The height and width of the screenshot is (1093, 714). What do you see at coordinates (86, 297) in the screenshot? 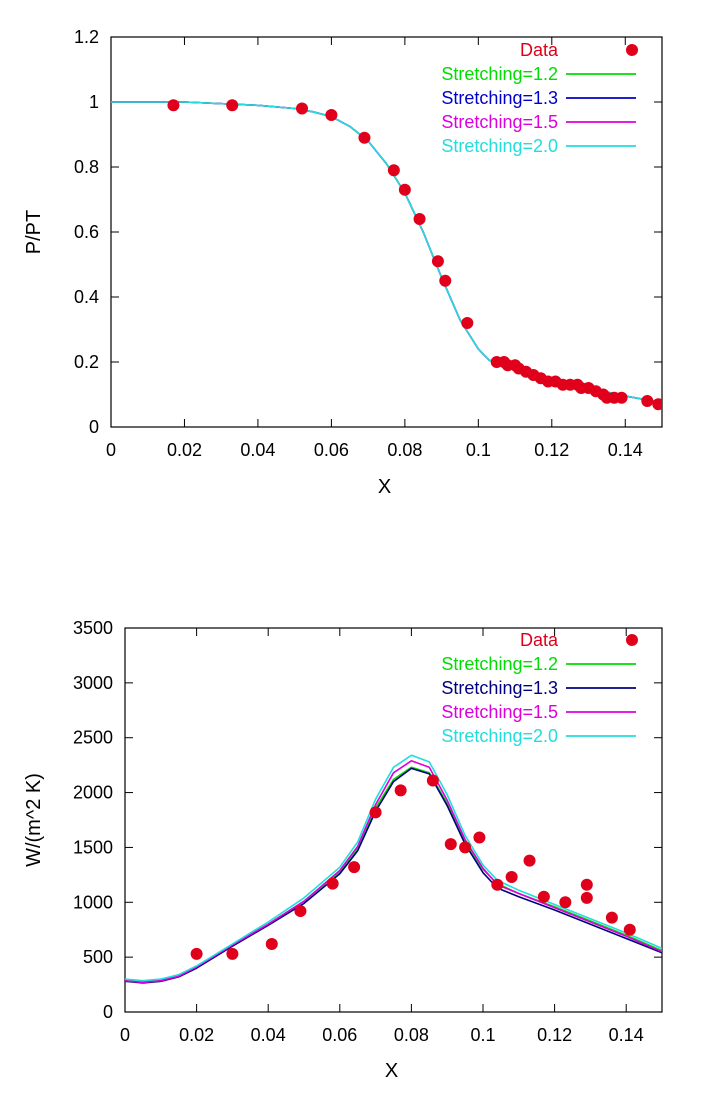
I see `y-tick-label: 0.4` at bounding box center [86, 297].